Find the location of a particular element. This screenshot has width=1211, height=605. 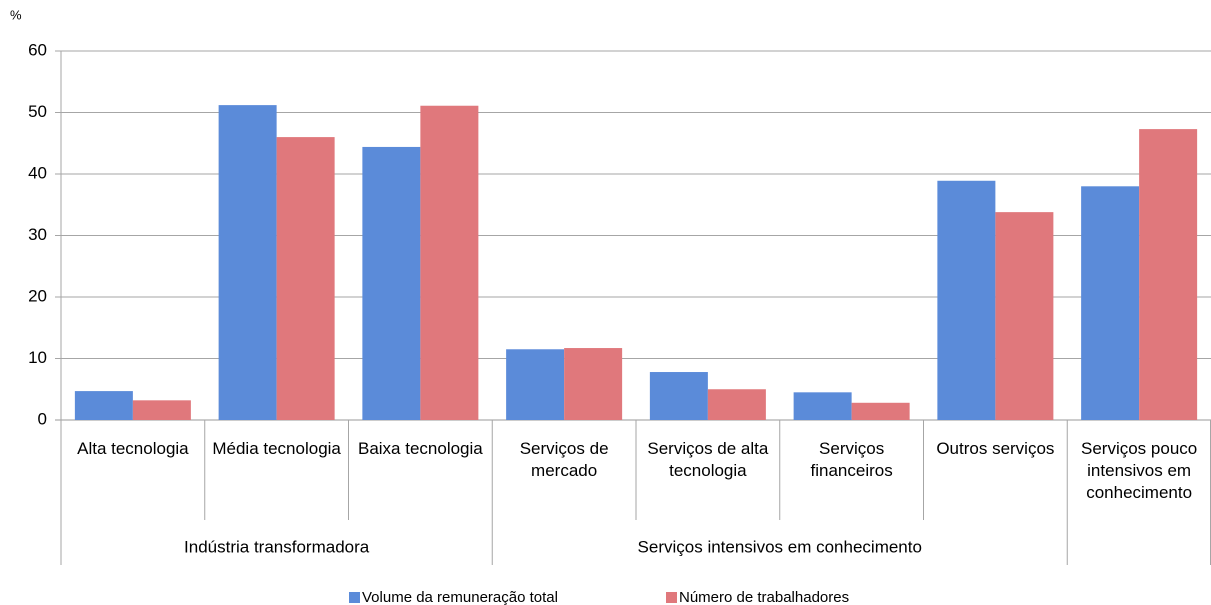

y-axis-label: % is located at coordinates (16, 14).